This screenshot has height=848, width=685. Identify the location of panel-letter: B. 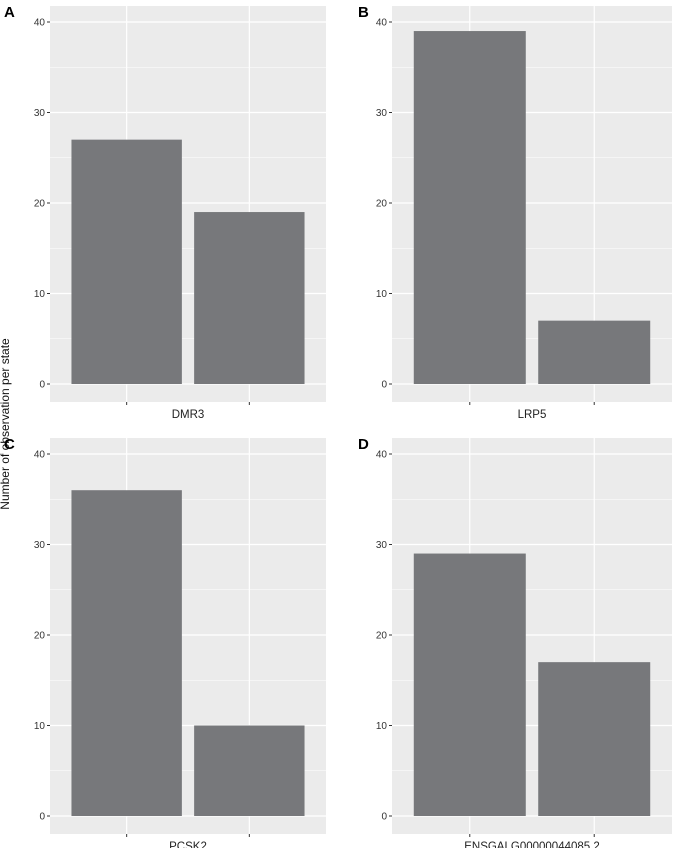
(363, 12).